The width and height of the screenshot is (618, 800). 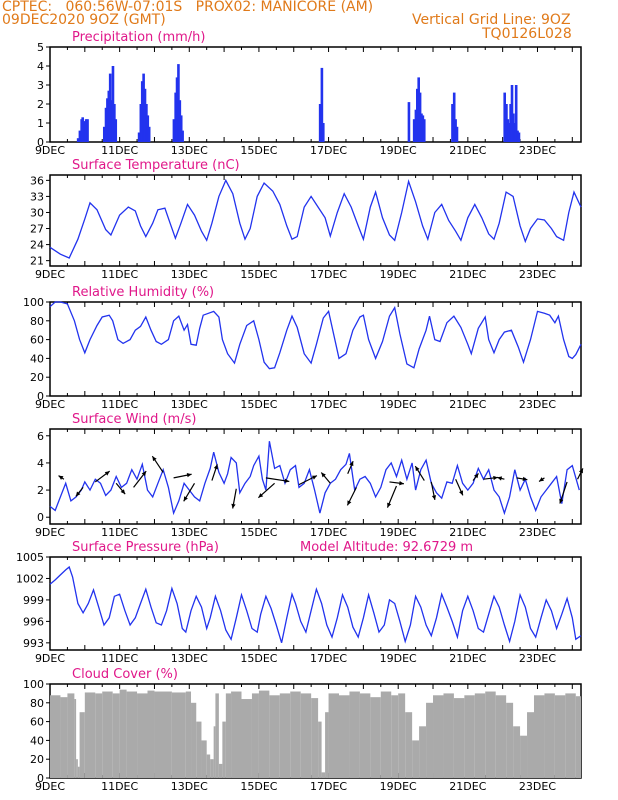 What do you see at coordinates (145, 547) in the screenshot?
I see `pres-title: Surface Pressure (hPa)` at bounding box center [145, 547].